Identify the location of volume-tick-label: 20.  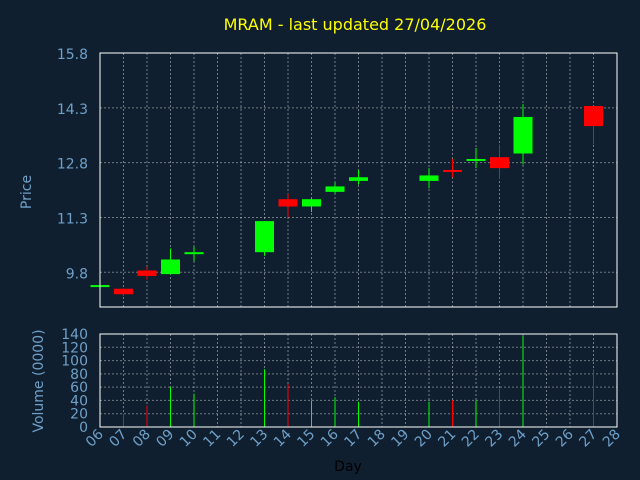
(79, 415).